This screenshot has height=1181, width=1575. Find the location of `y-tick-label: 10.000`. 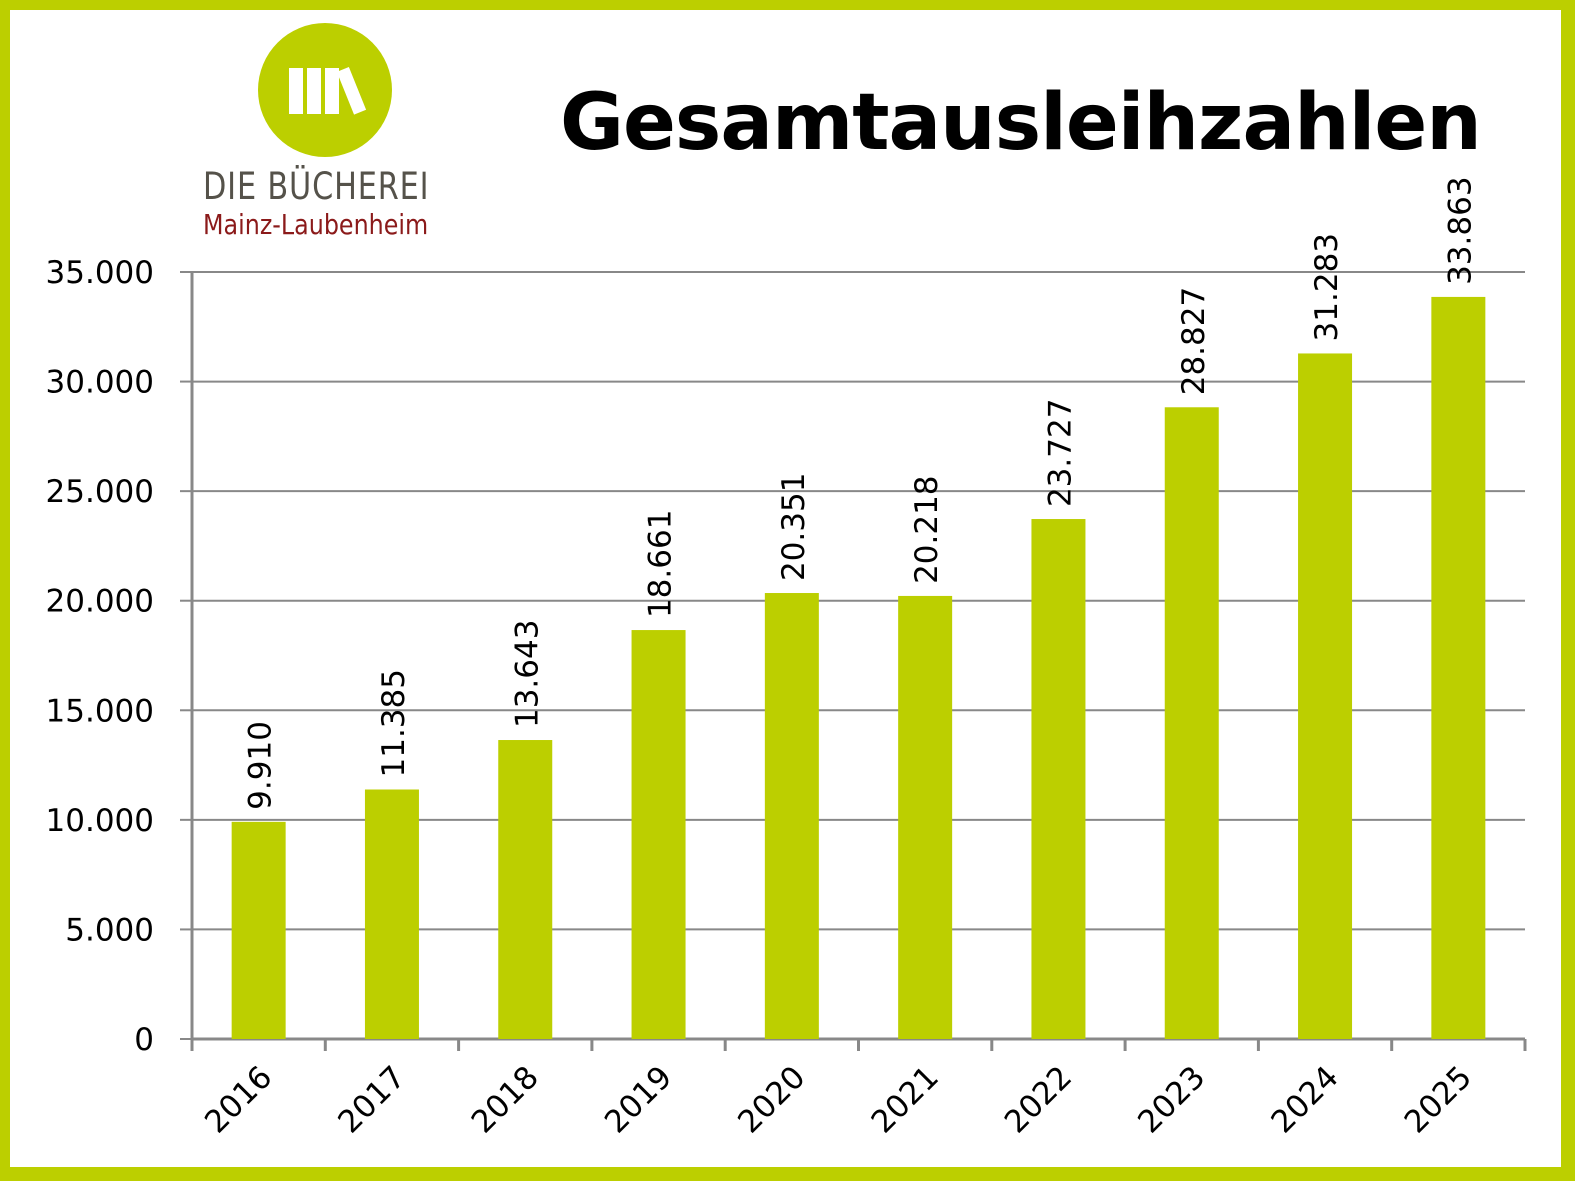

y-tick-label: 10.000 is located at coordinates (100, 821).